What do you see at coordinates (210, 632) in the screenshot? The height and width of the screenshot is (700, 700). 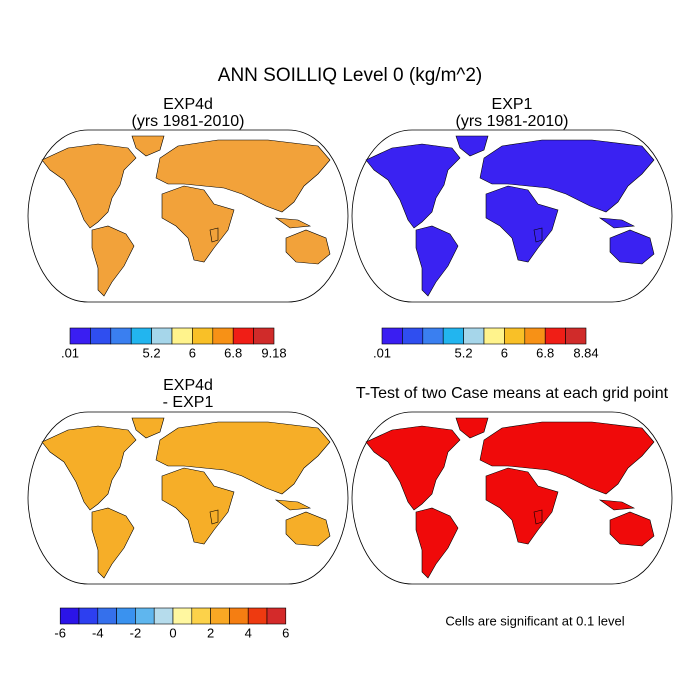 I see `colorbar-label: 2` at bounding box center [210, 632].